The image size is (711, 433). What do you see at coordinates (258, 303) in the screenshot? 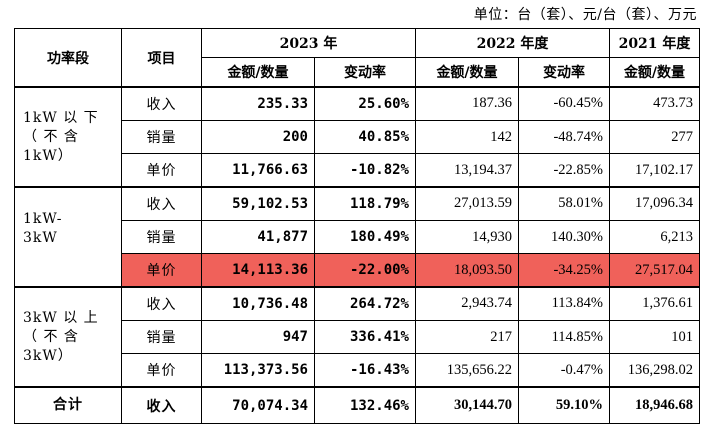
I see `value-2023: 10,736.48` at bounding box center [258, 303].